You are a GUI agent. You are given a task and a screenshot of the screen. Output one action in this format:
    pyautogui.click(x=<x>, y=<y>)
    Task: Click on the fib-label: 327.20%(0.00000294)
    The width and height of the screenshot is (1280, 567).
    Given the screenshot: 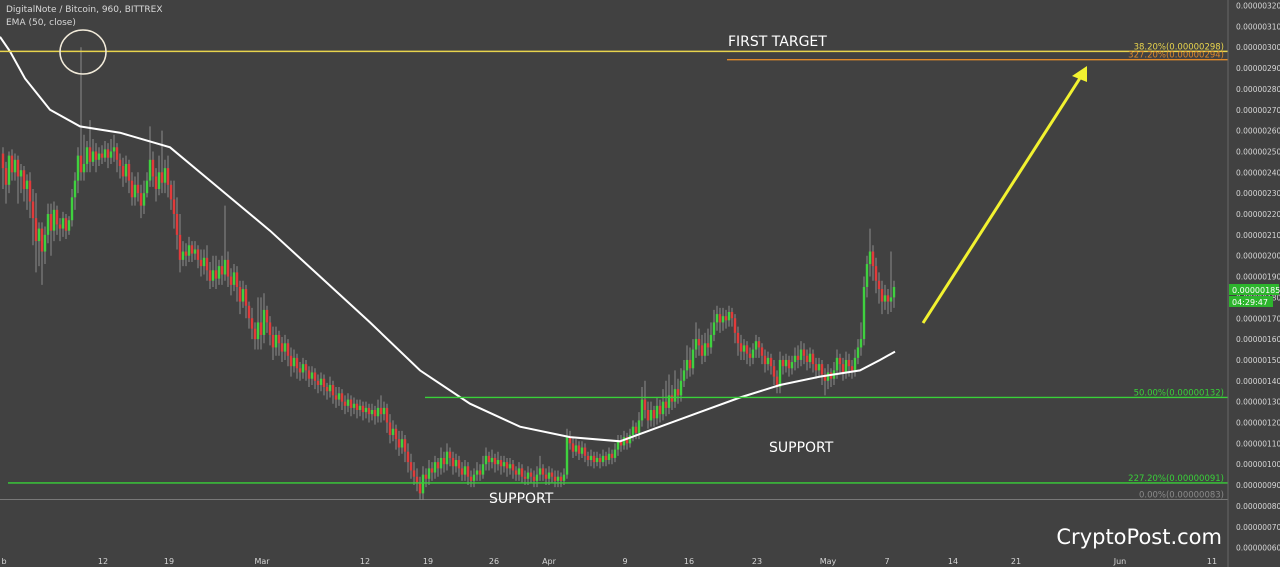 What is the action you would take?
    pyautogui.click(x=1176, y=56)
    